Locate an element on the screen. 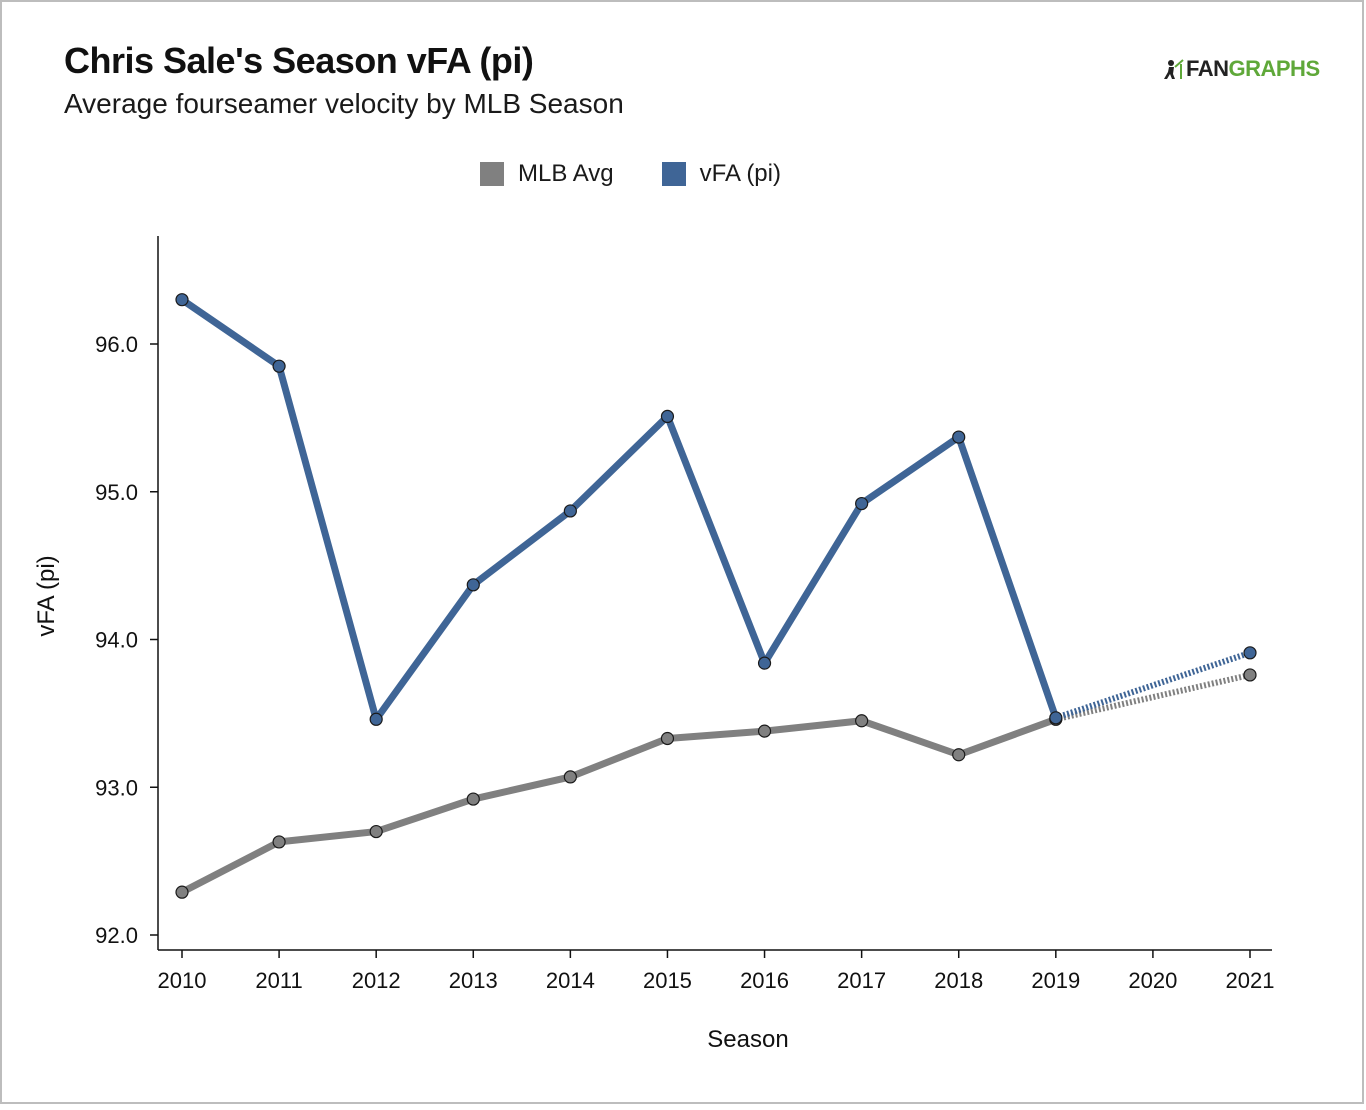 The image size is (1366, 1110). x-tick-label: 2016 is located at coordinates (764, 980).